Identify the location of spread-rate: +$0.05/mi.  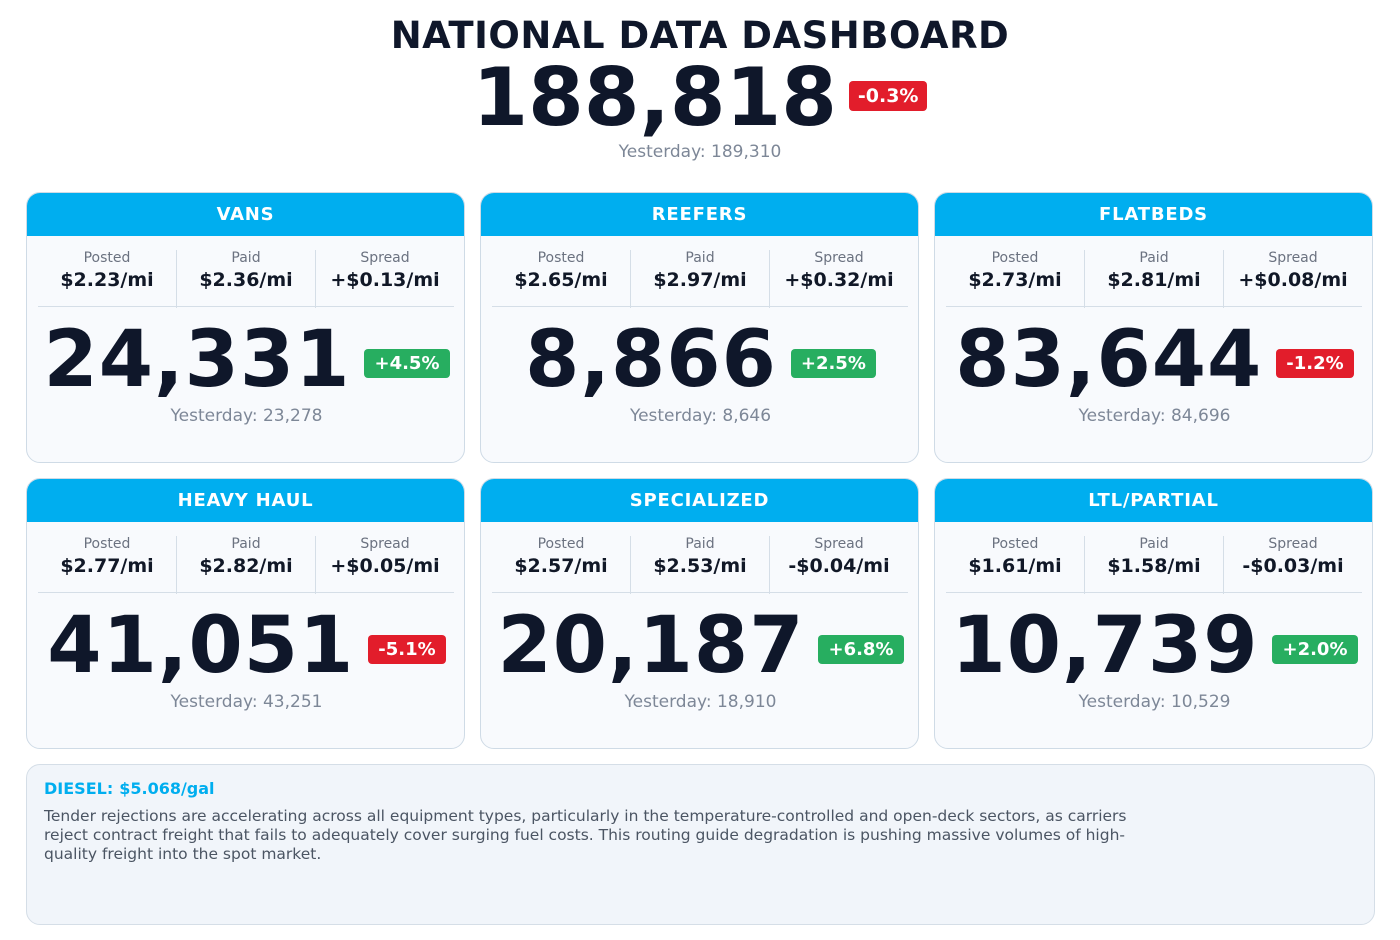
(385, 566).